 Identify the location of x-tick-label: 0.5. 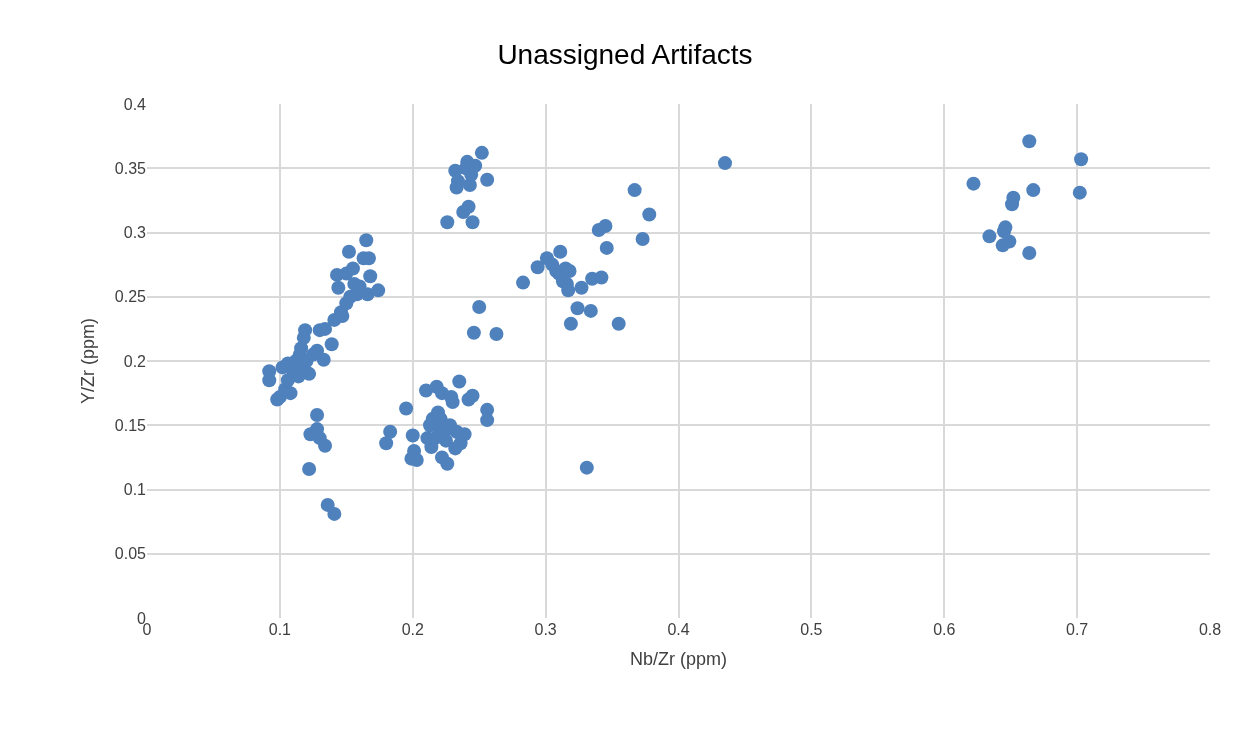
(811, 629).